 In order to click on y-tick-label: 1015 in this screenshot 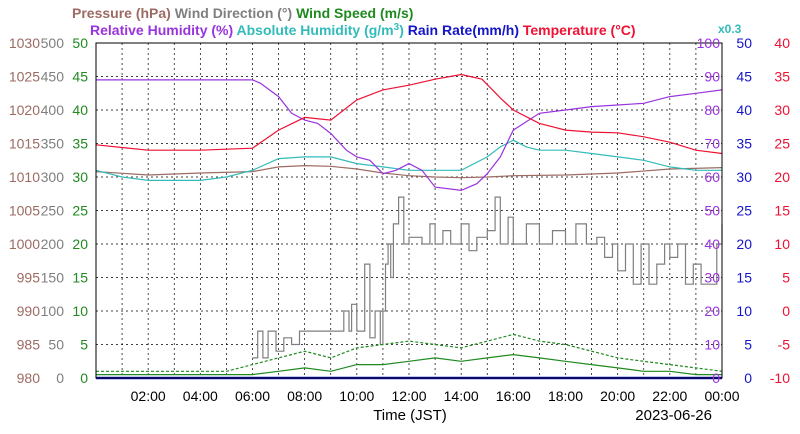, I will do `click(24, 144)`.